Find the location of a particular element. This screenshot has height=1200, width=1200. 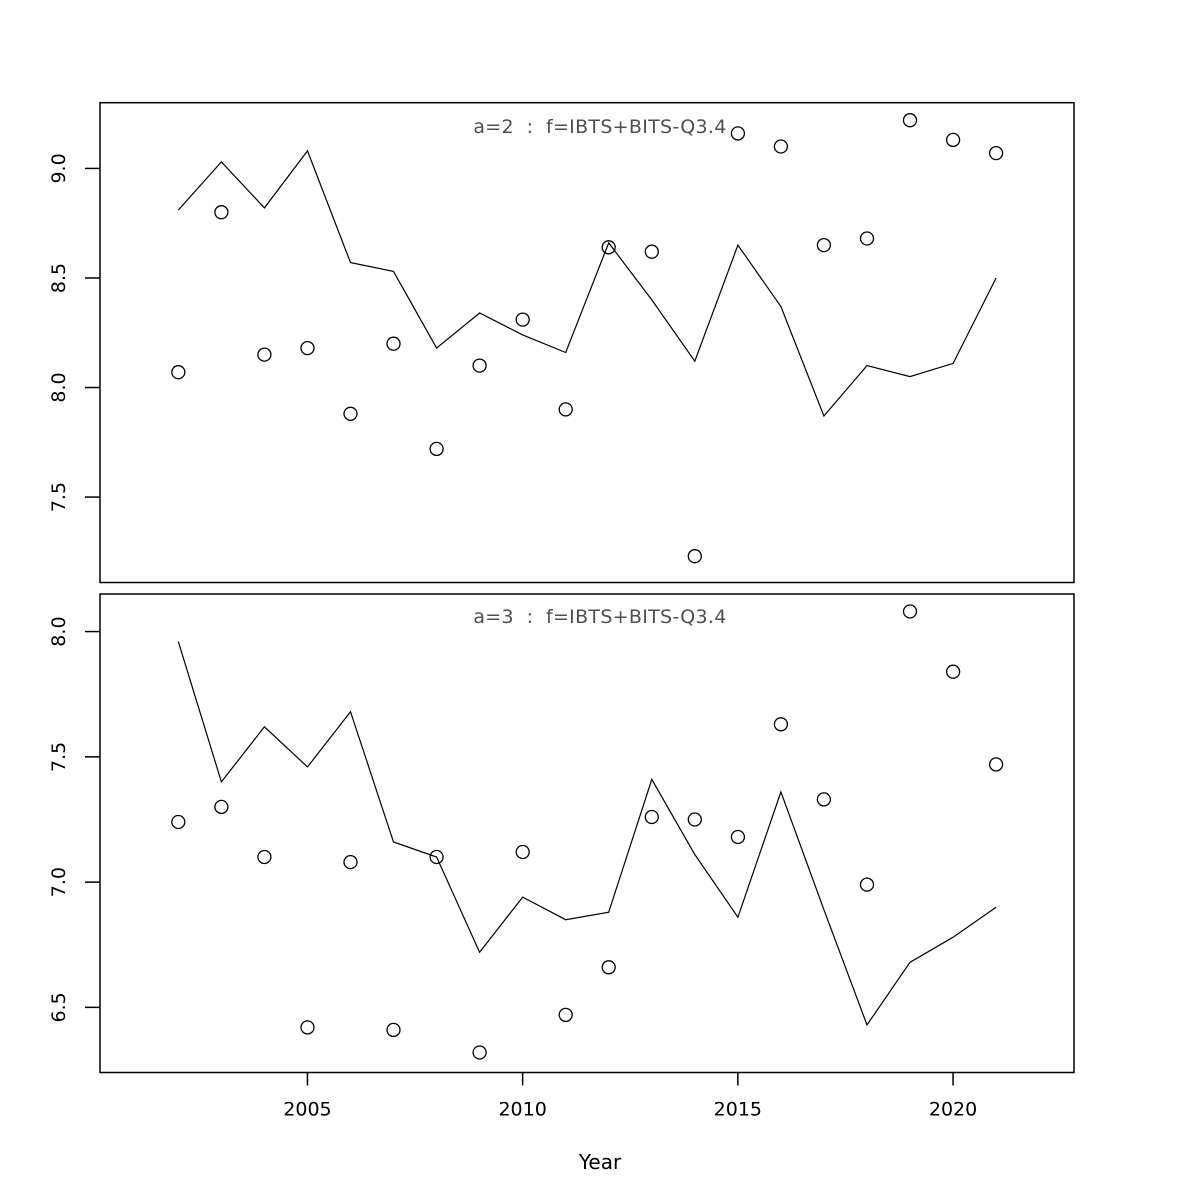

y-tick-label: 9.0 is located at coordinates (59, 168).